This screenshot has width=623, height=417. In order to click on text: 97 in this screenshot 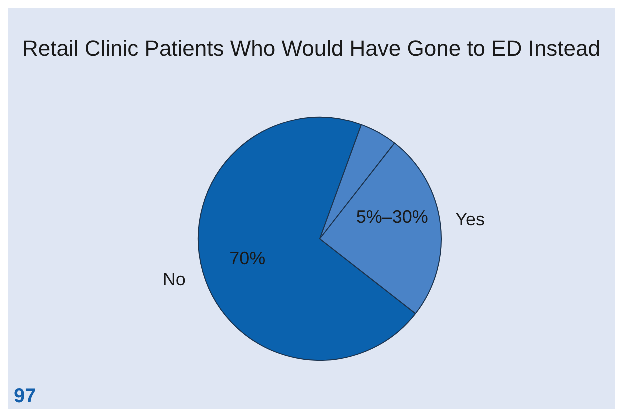, I will do `click(25, 397)`.